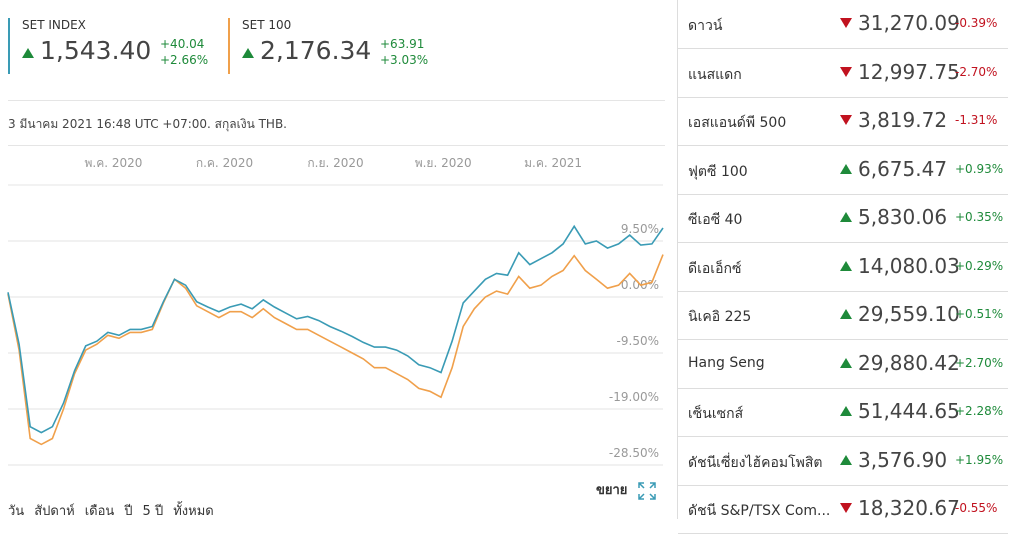 The image size is (1029, 534). Describe the element at coordinates (909, 508) in the screenshot. I see `market-value: 18,320.67` at that location.